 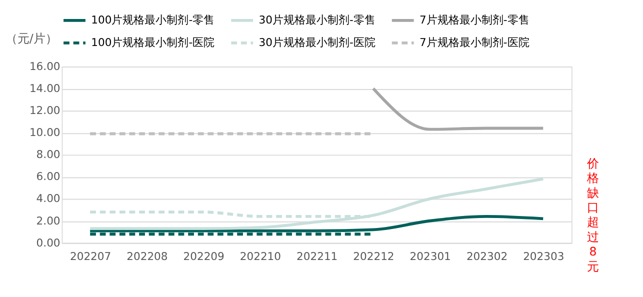 I want to click on text: 价格缺口超过8元, so click(x=593, y=215).